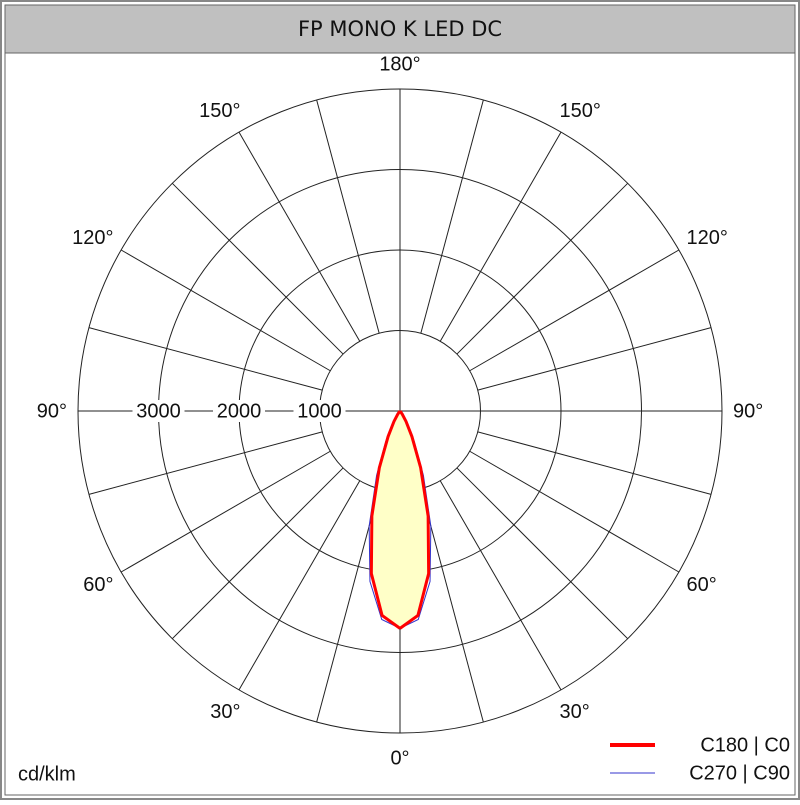  I want to click on legend-label: C180 | C0, so click(745, 745).